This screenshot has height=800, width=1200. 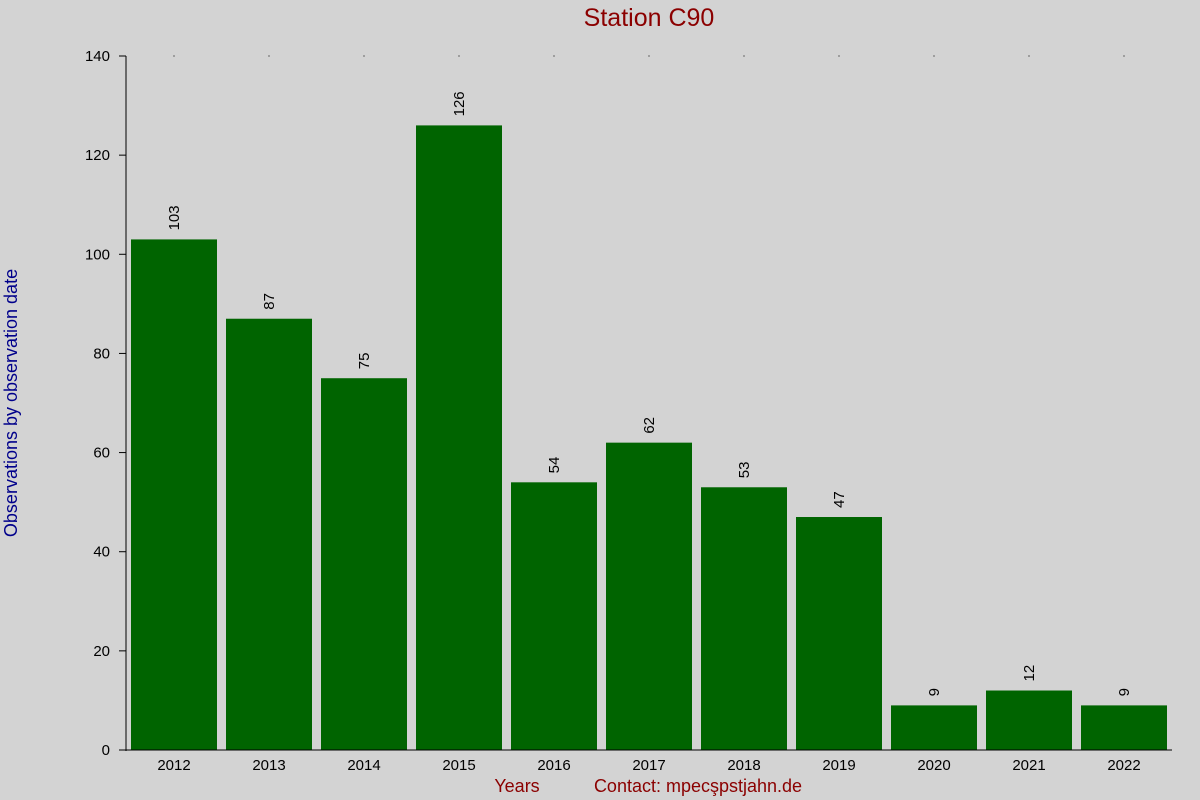 I want to click on bar-2020, so click(x=934, y=727).